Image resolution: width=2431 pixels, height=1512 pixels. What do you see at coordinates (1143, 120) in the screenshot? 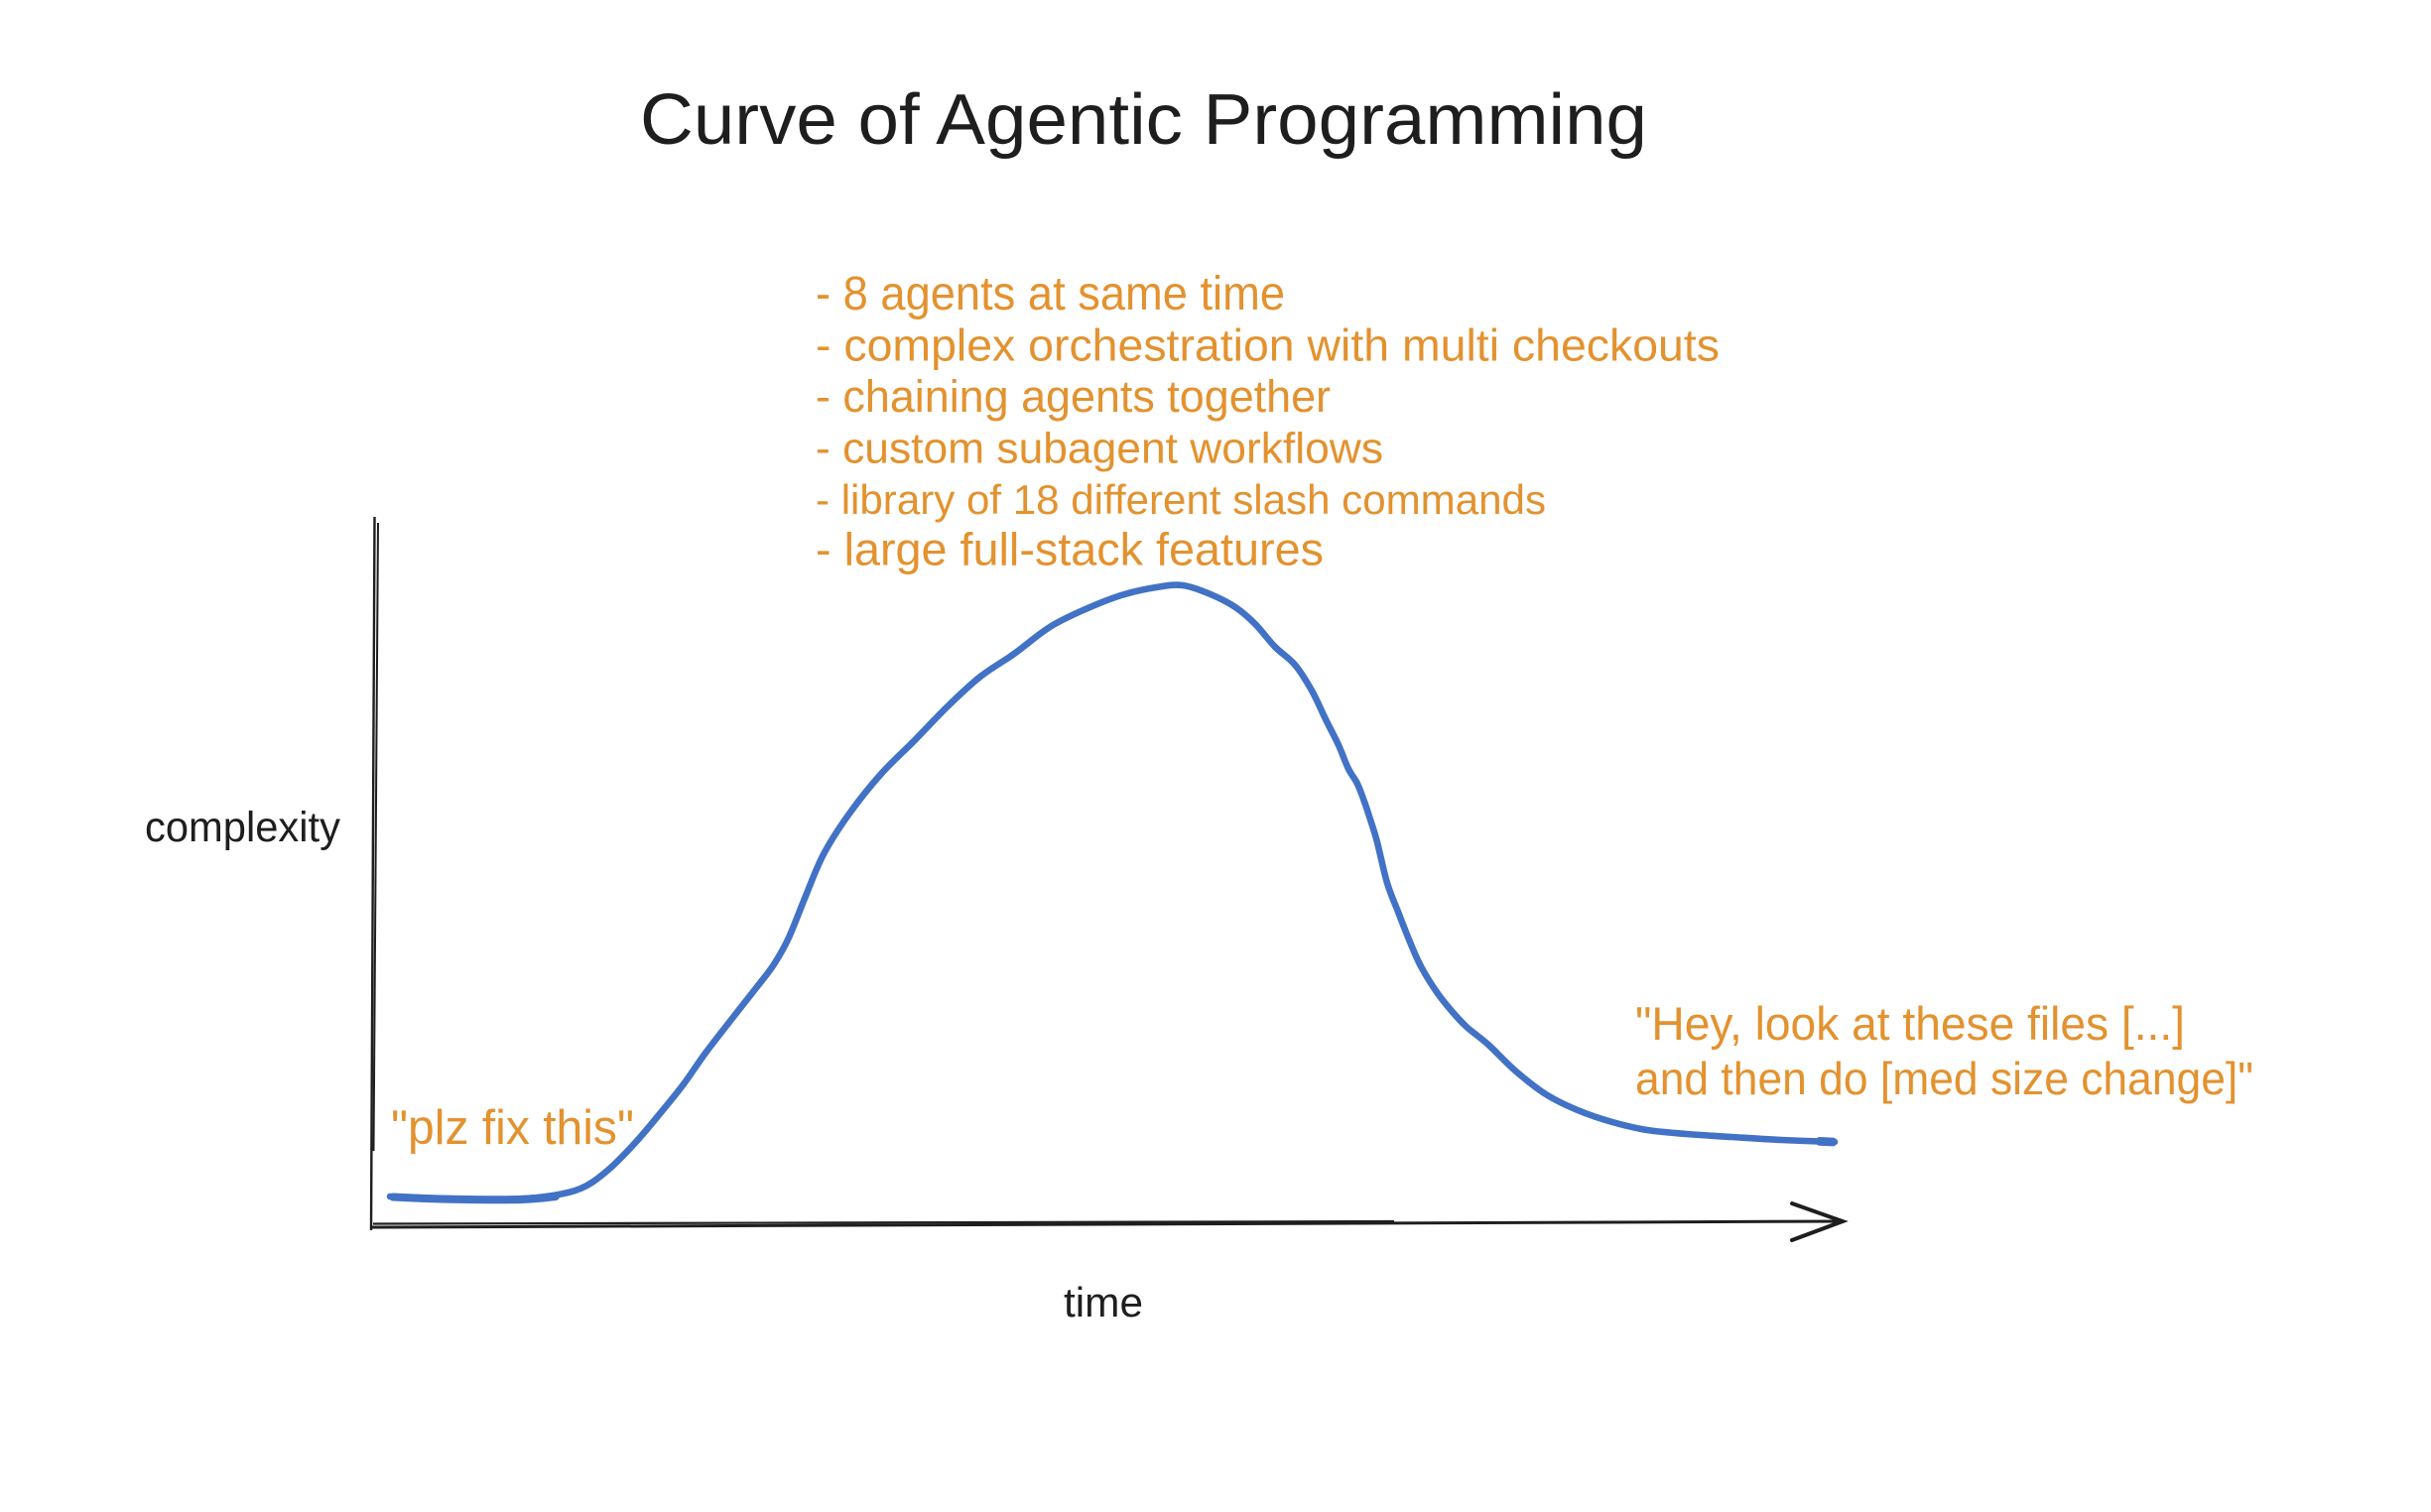
I see `svg-text: Curve of Agentic Programming` at bounding box center [1143, 120].